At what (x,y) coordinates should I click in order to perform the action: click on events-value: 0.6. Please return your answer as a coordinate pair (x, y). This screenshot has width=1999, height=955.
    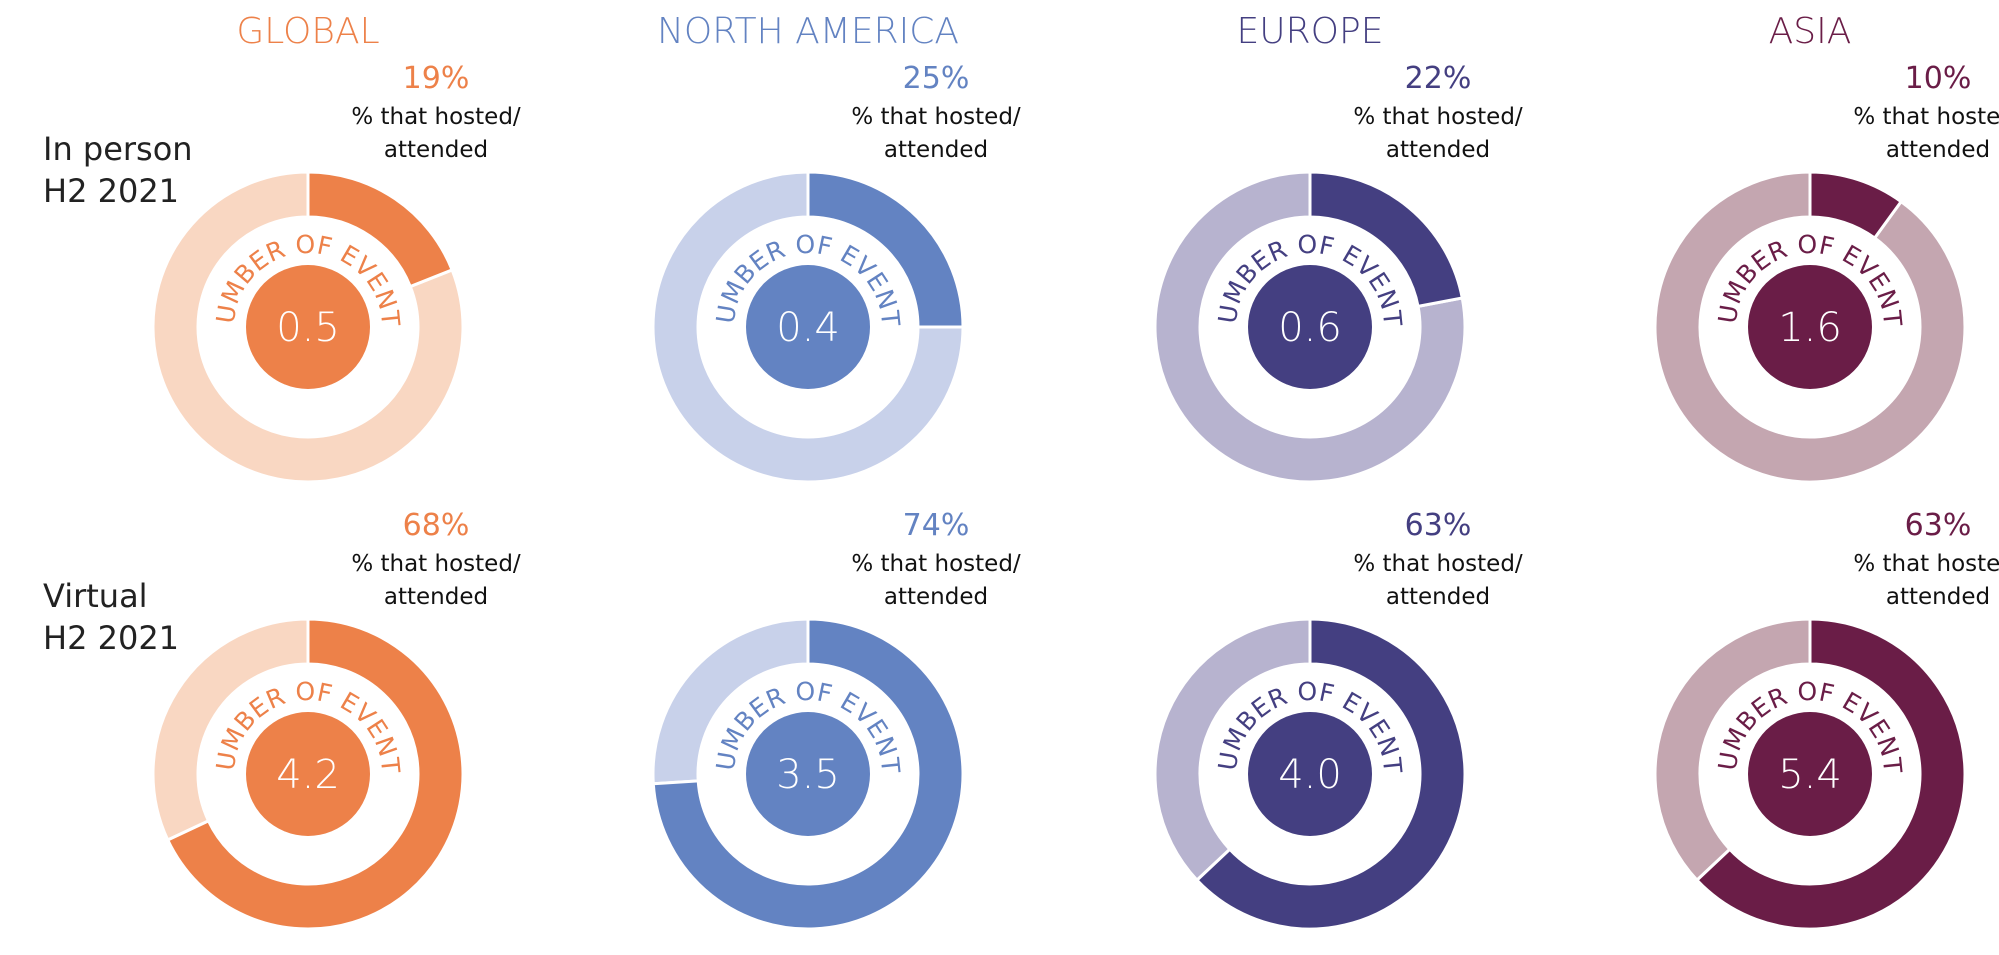
    Looking at the image, I should click on (1310, 328).